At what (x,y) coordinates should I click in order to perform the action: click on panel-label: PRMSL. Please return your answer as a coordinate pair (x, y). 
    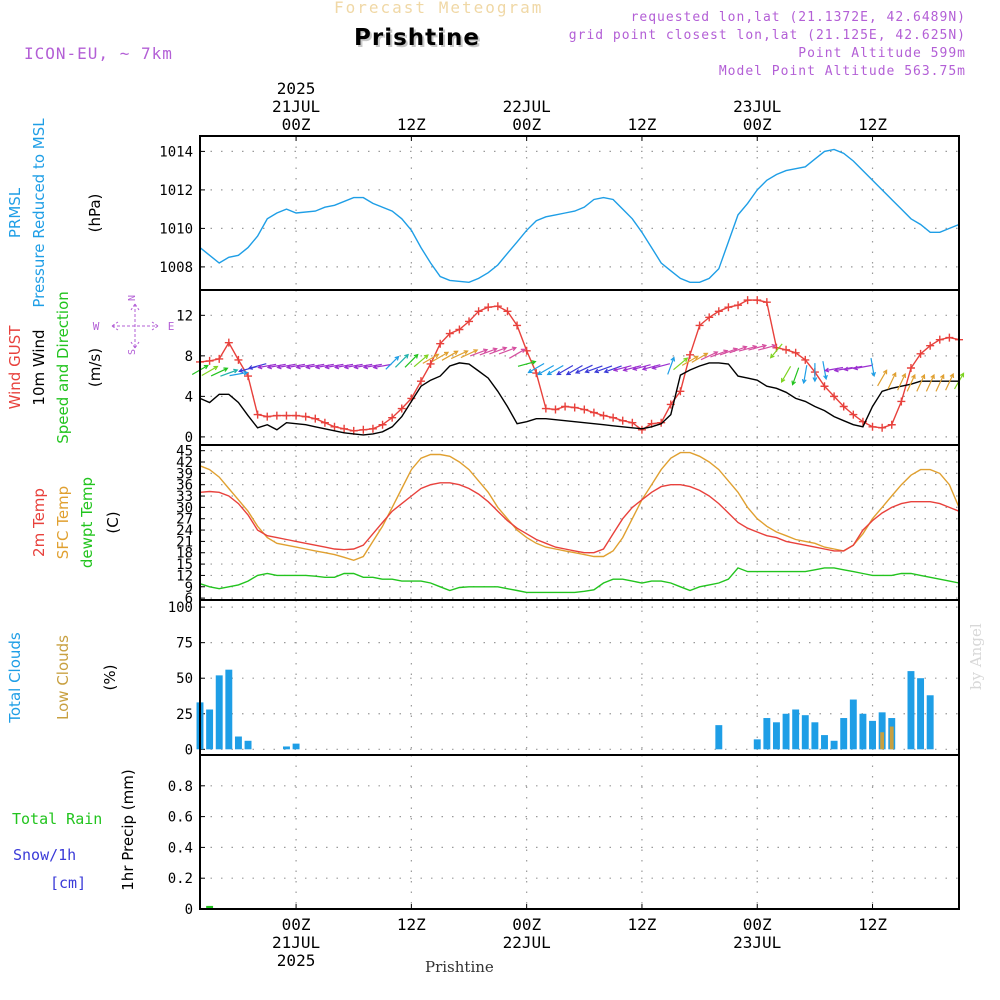
    Looking at the image, I should click on (15, 212).